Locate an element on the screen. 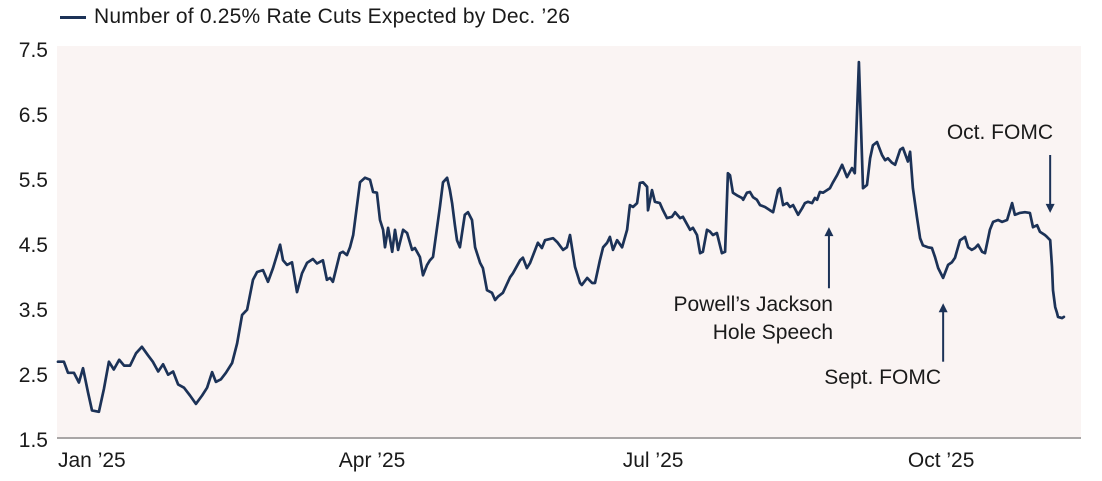 This screenshot has width=1102, height=481. annotation-sept-line: Sept. FOMC is located at coordinates (882, 377).